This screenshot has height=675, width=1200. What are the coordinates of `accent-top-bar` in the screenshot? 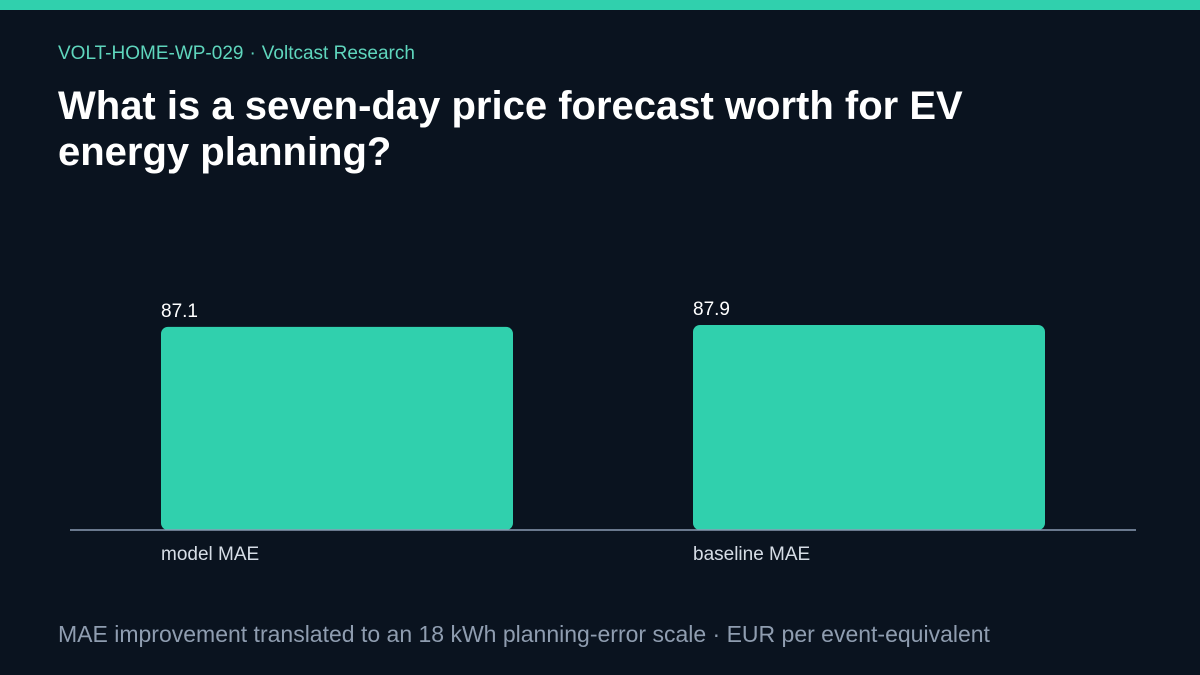 It's located at (600, 5).